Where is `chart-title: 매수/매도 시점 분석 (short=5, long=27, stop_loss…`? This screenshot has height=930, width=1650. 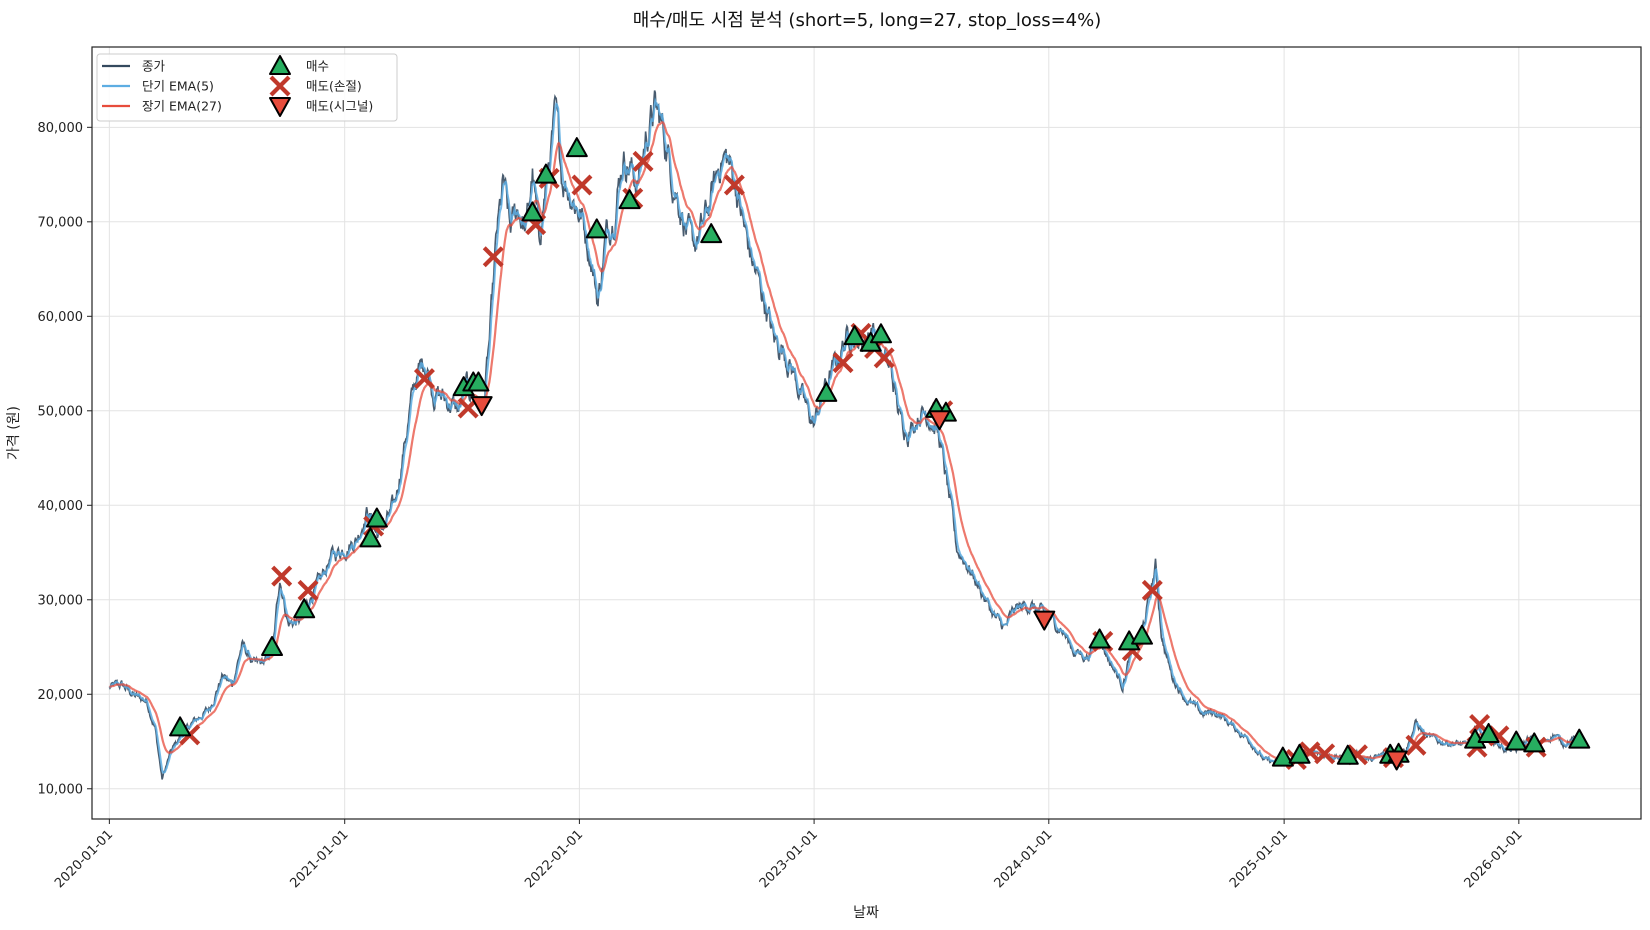 chart-title: 매수/매도 시점 분석 (short=5, long=27, stop_loss… is located at coordinates (867, 20).